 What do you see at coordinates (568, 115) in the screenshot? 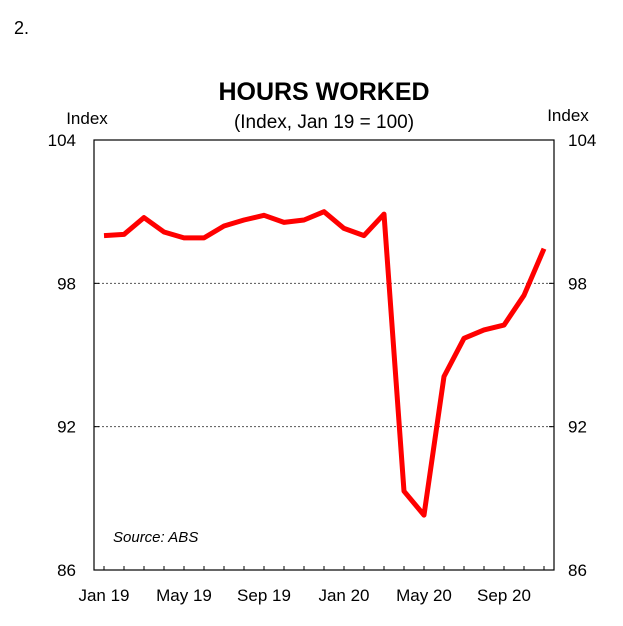
I see `right-axis-unit: Index` at bounding box center [568, 115].